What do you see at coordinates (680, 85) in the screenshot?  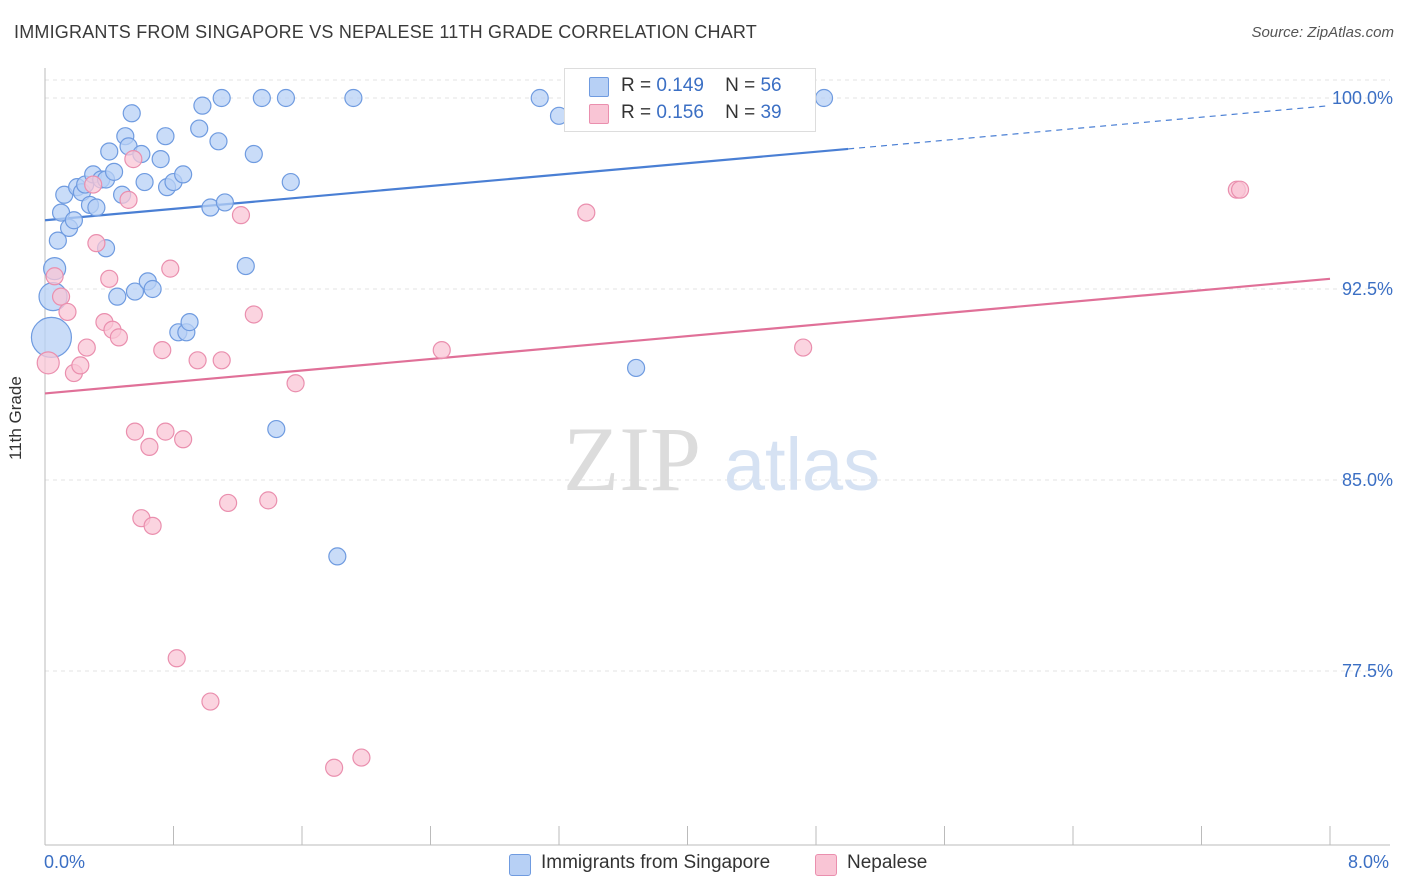 I see `legend-r-singapore: 0.149` at bounding box center [680, 85].